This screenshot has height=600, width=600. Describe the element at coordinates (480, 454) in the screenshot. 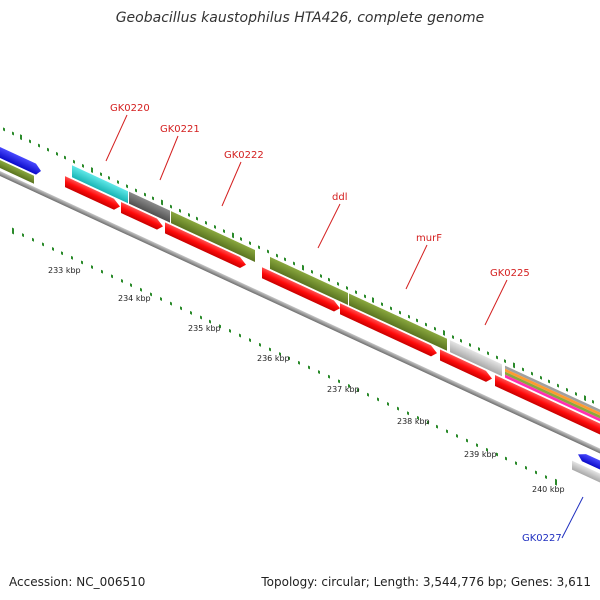

I see `tick-label: 239 kbp` at that location.